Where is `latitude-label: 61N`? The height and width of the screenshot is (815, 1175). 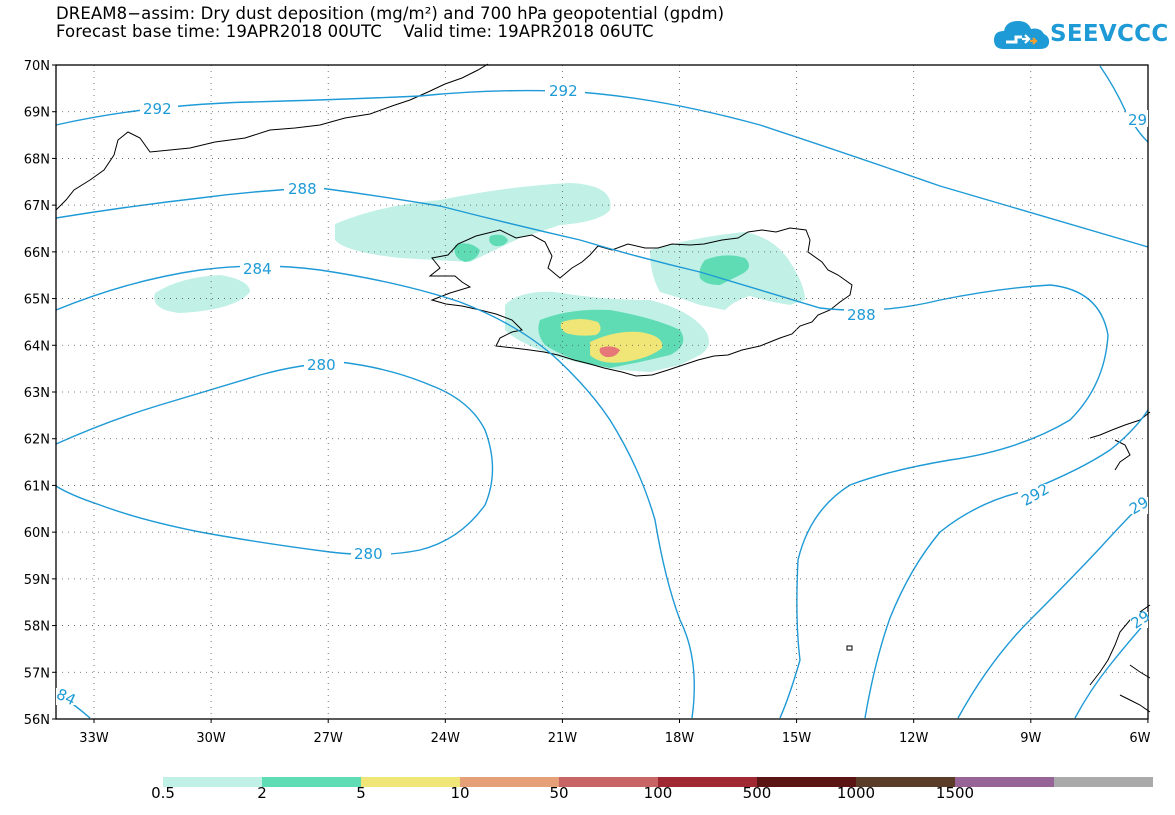
latitude-label: 61N is located at coordinates (37, 486).